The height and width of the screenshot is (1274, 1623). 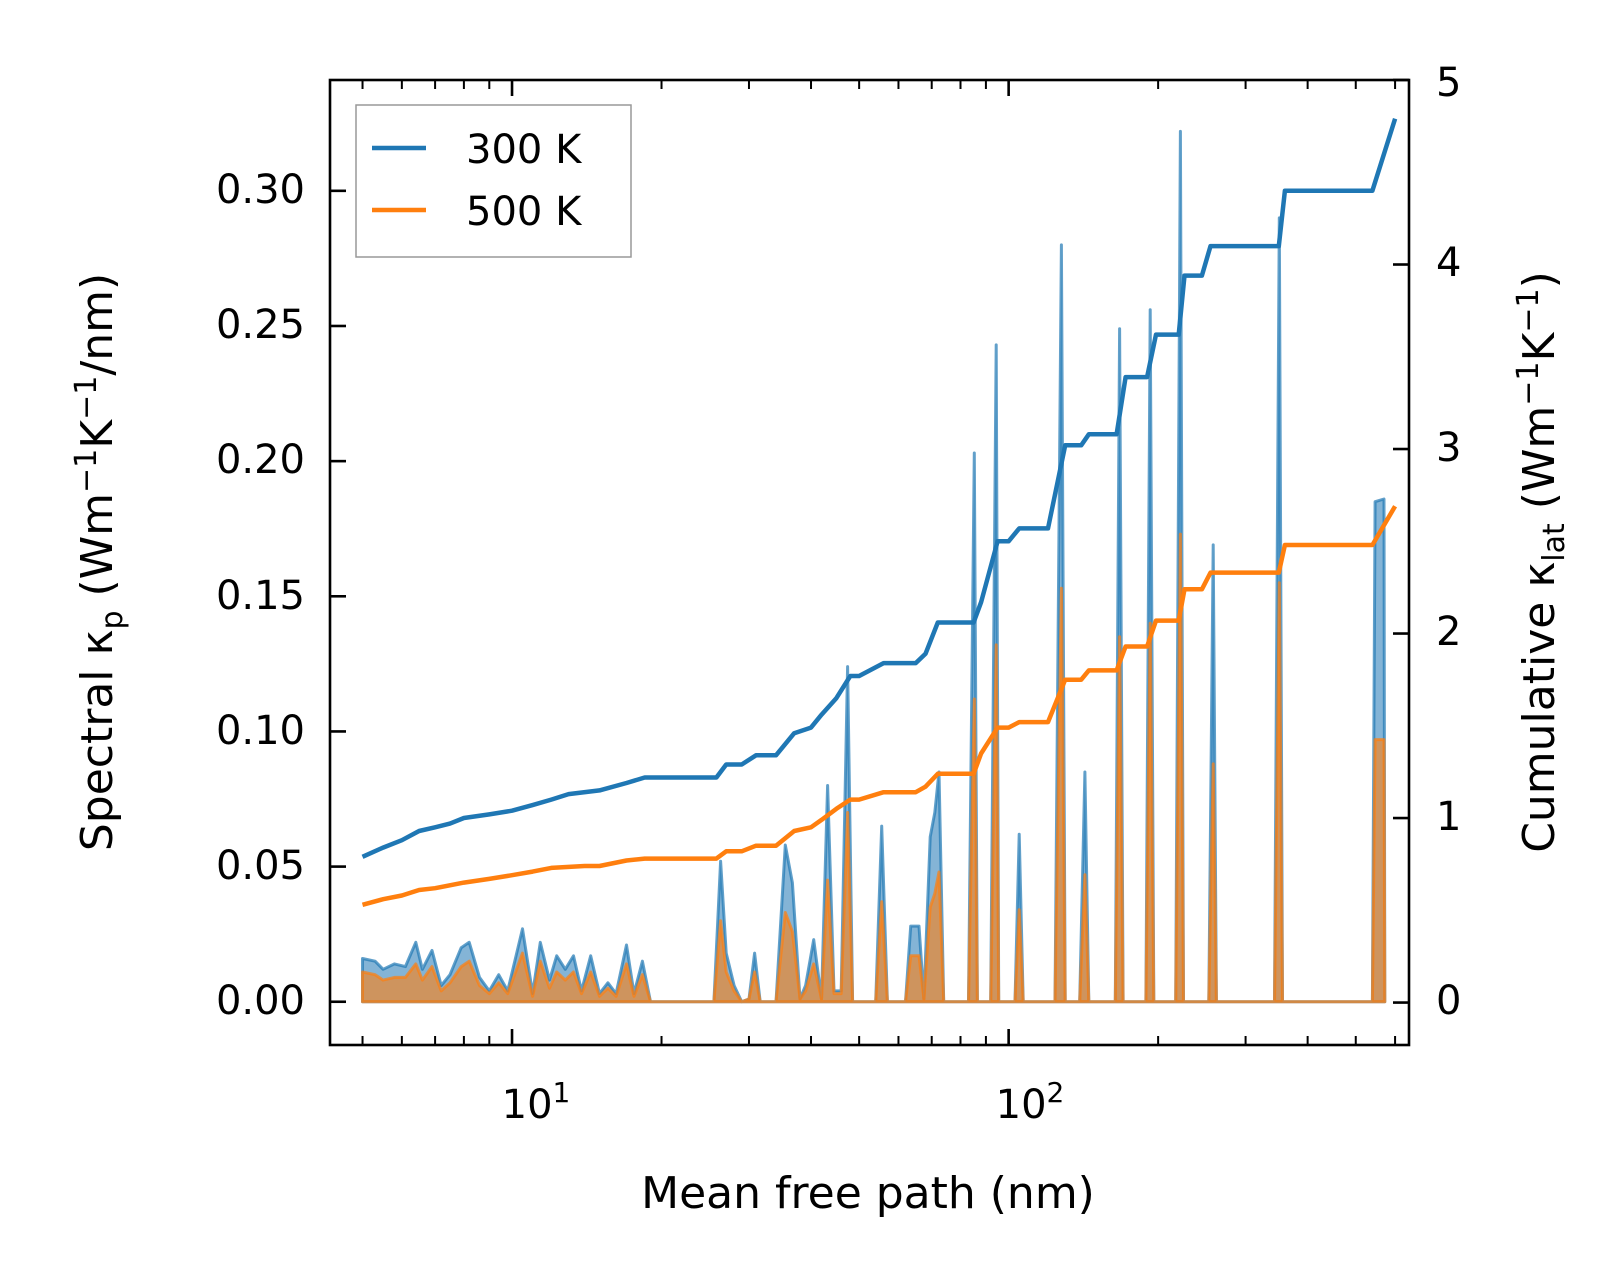 What do you see at coordinates (868, 1193) in the screenshot?
I see `x-axis-label: Mean free path (nm)` at bounding box center [868, 1193].